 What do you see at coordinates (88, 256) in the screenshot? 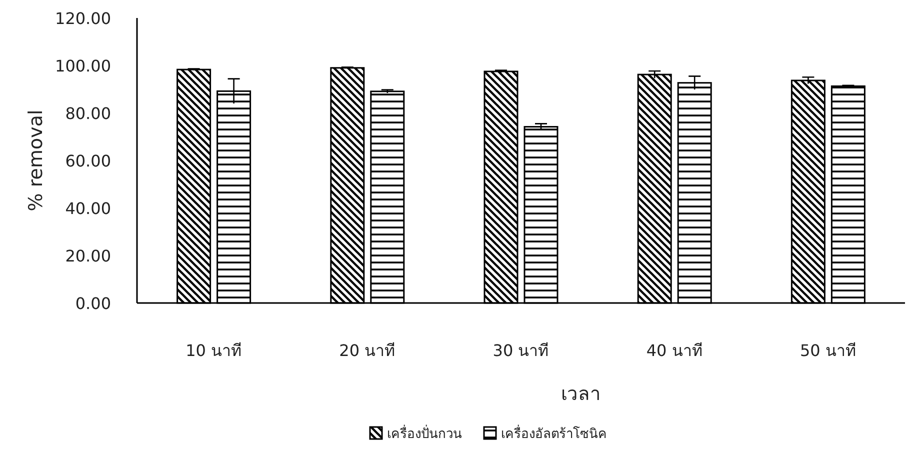
I see `y-tick-label: 20.00` at bounding box center [88, 256].